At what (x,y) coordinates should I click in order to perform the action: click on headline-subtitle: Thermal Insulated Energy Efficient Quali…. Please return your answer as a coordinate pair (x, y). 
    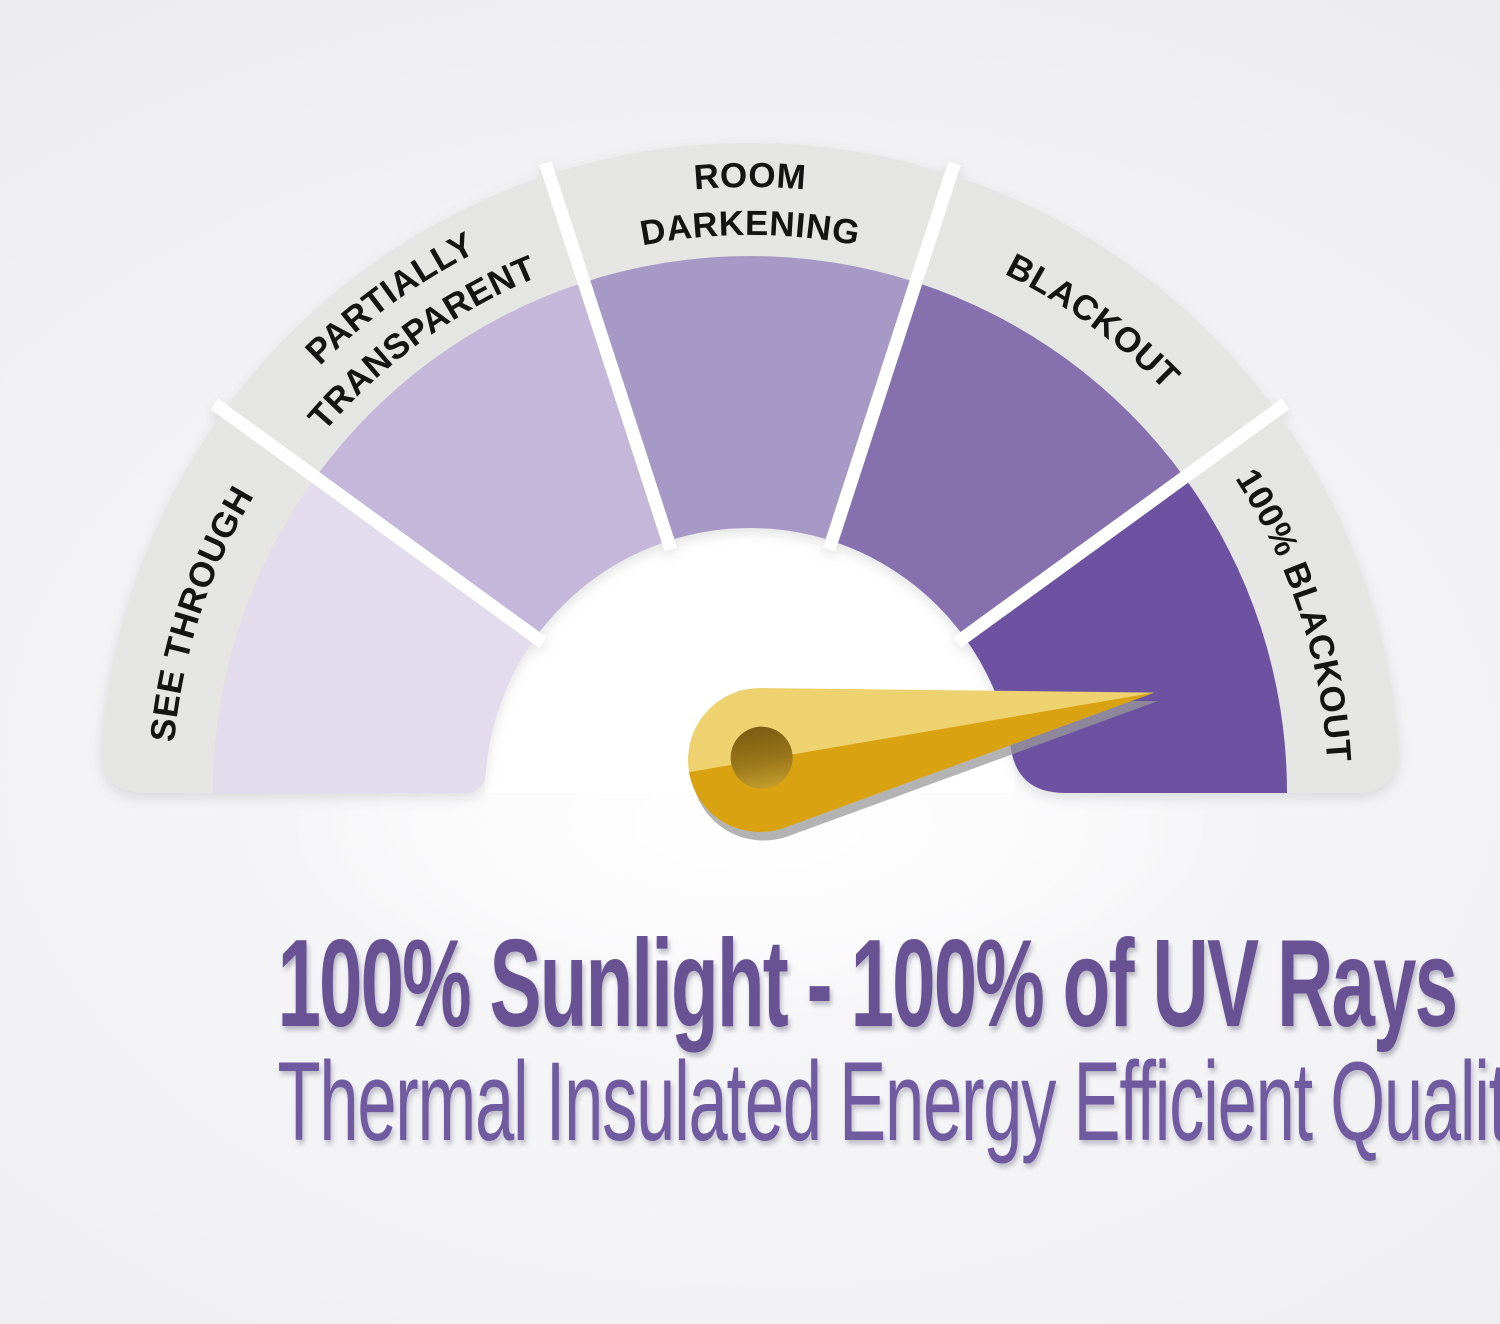
    Looking at the image, I should click on (888, 1101).